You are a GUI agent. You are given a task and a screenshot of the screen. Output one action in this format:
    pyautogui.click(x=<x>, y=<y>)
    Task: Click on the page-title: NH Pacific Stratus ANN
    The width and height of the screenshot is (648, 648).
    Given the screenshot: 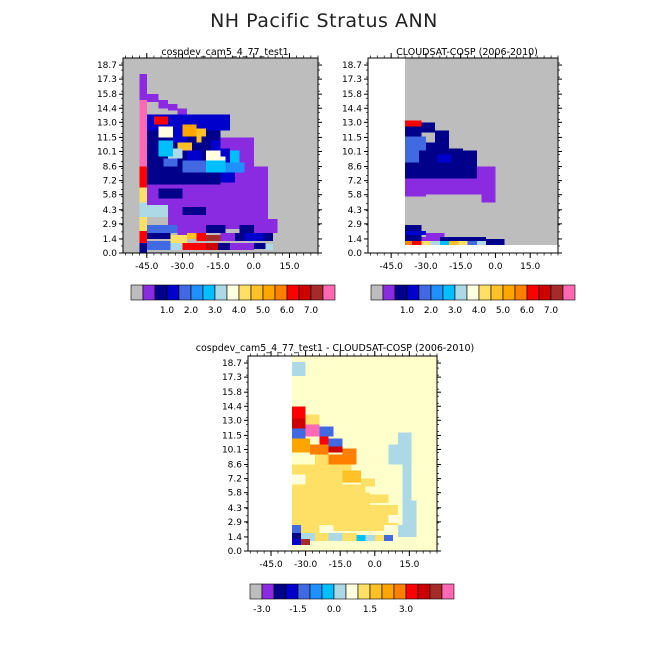 What is the action you would take?
    pyautogui.click(x=324, y=21)
    